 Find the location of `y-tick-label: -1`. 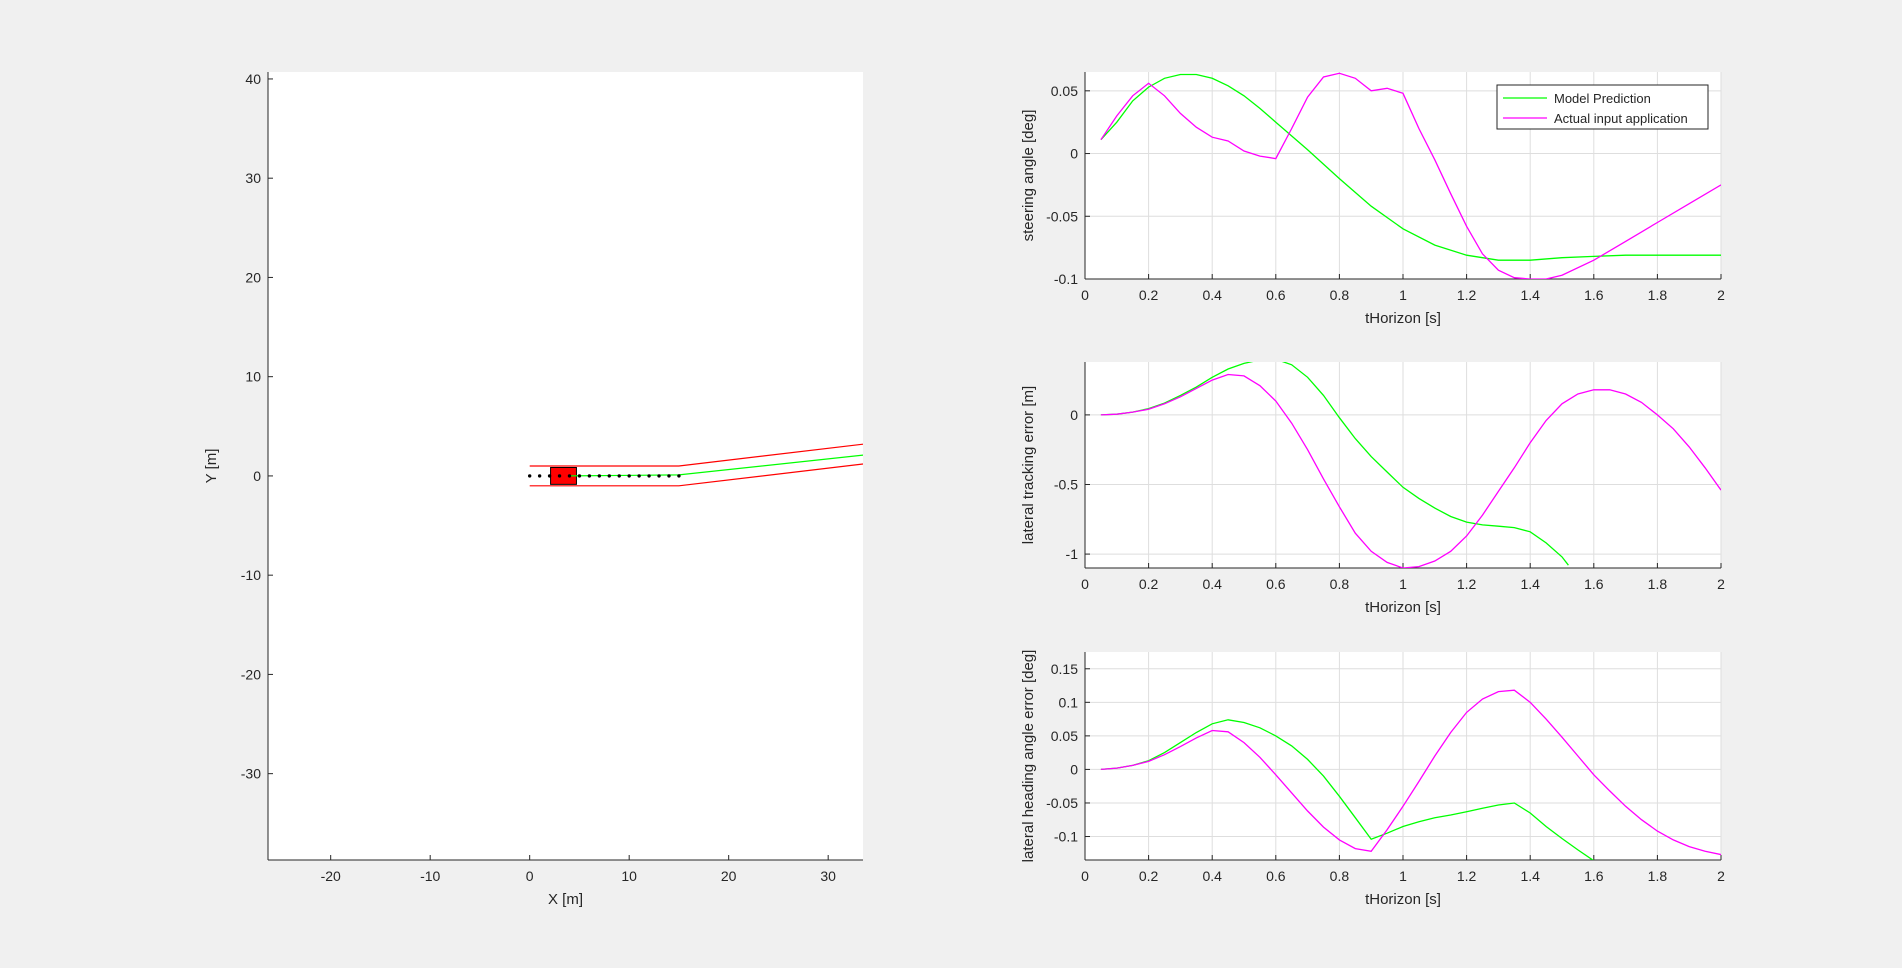

y-tick-label: -1 is located at coordinates (1072, 554).